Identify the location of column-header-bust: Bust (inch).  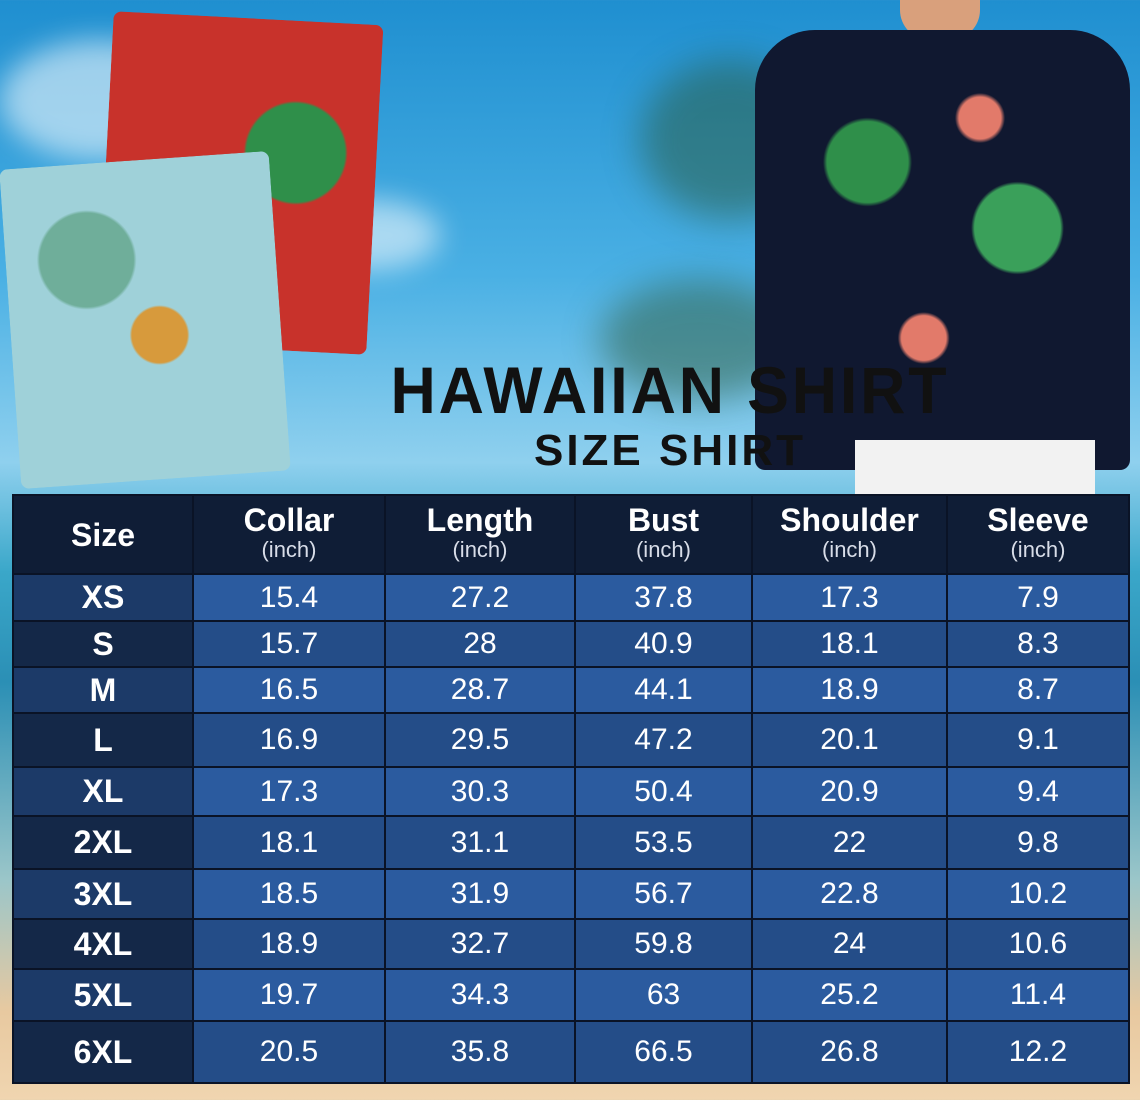
(663, 534).